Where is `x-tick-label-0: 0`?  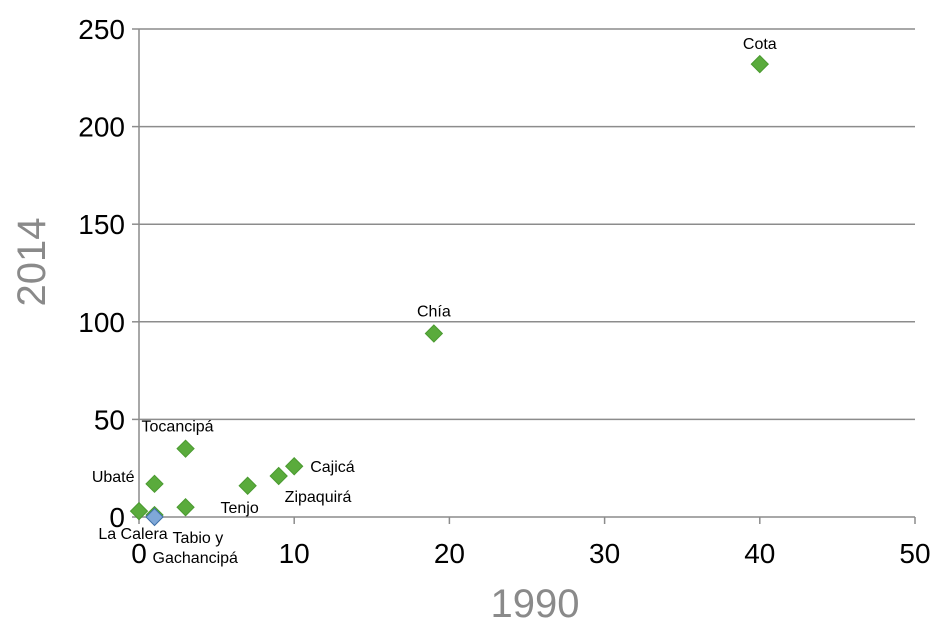 x-tick-label-0: 0 is located at coordinates (139, 553).